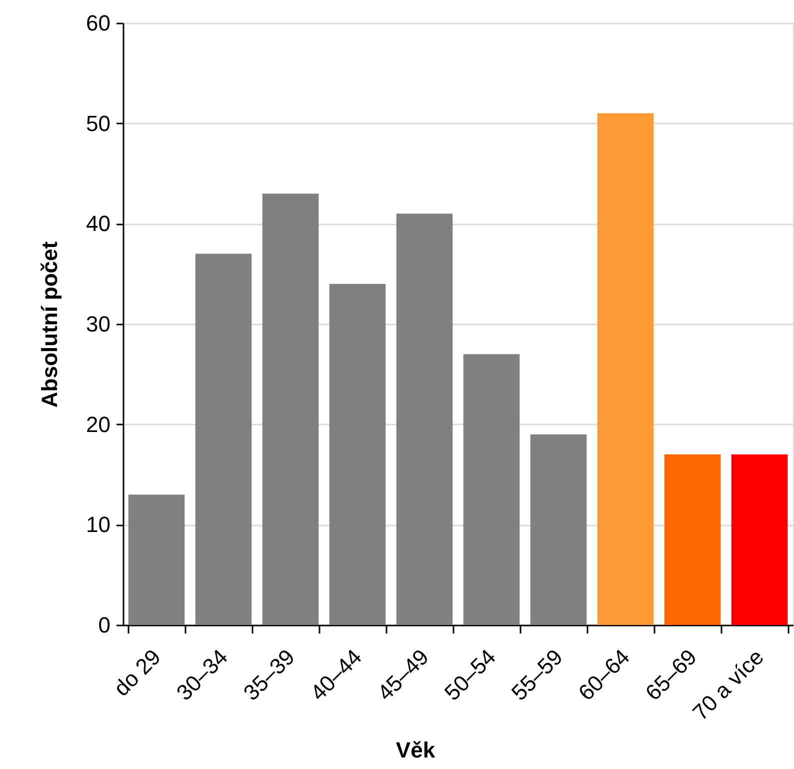 The height and width of the screenshot is (769, 794). I want to click on y-axis-title: Absolutní počet, so click(49, 324).